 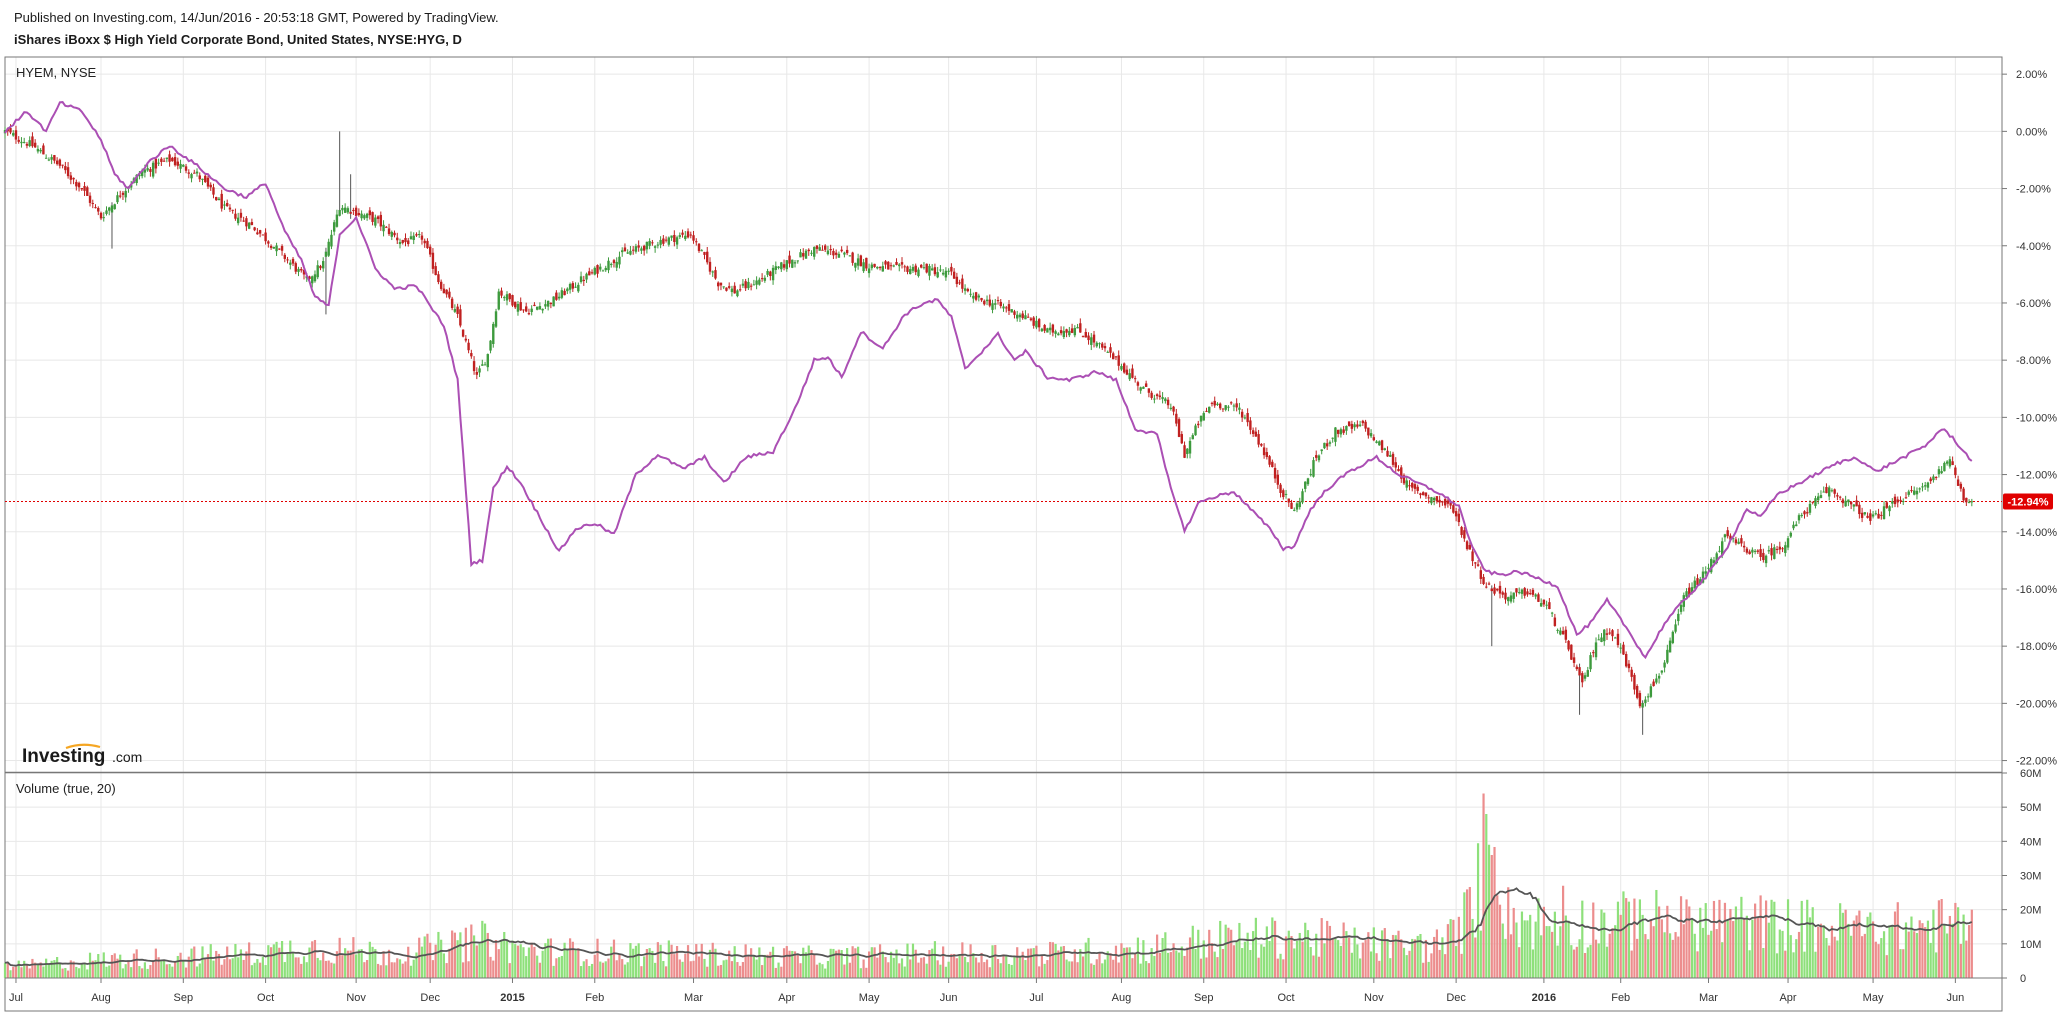 I want to click on volume-tick-label: 10M, so click(x=2030, y=945).